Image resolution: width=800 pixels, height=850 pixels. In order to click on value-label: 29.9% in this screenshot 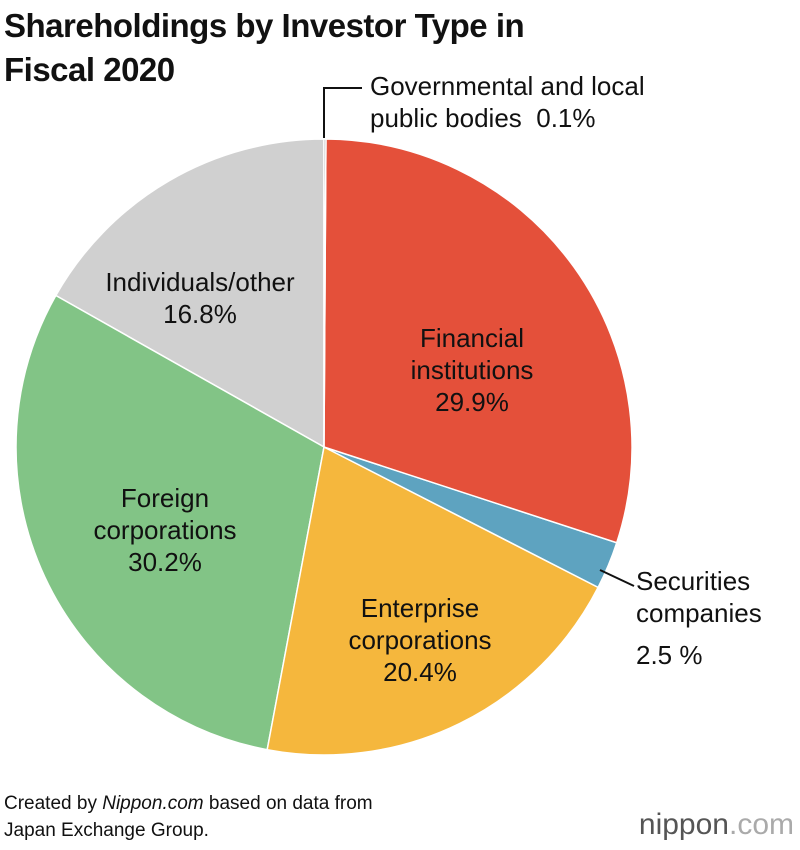, I will do `click(472, 402)`.